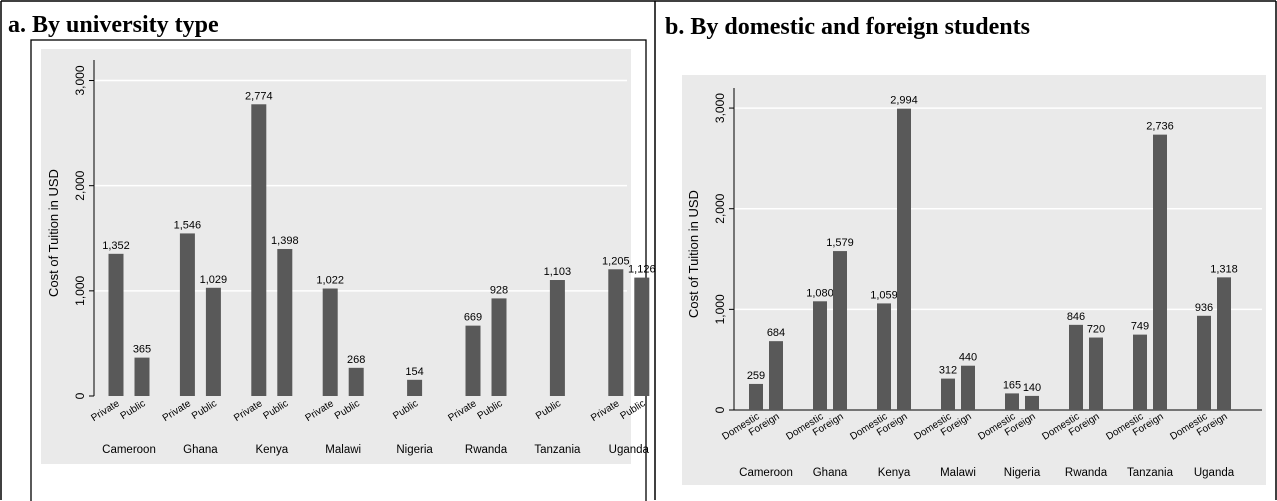  I want to click on panel-a-title: a. By university type, so click(113, 25).